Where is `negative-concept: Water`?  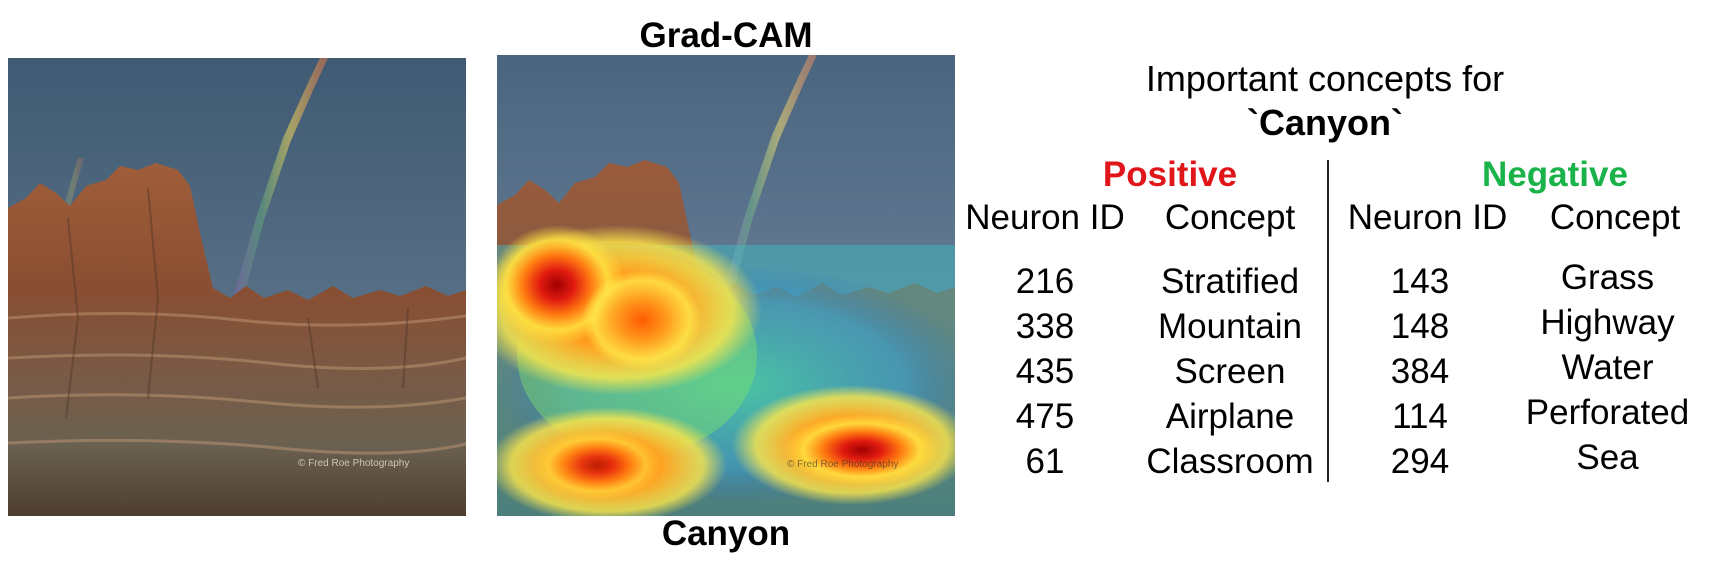 negative-concept: Water is located at coordinates (1607, 367).